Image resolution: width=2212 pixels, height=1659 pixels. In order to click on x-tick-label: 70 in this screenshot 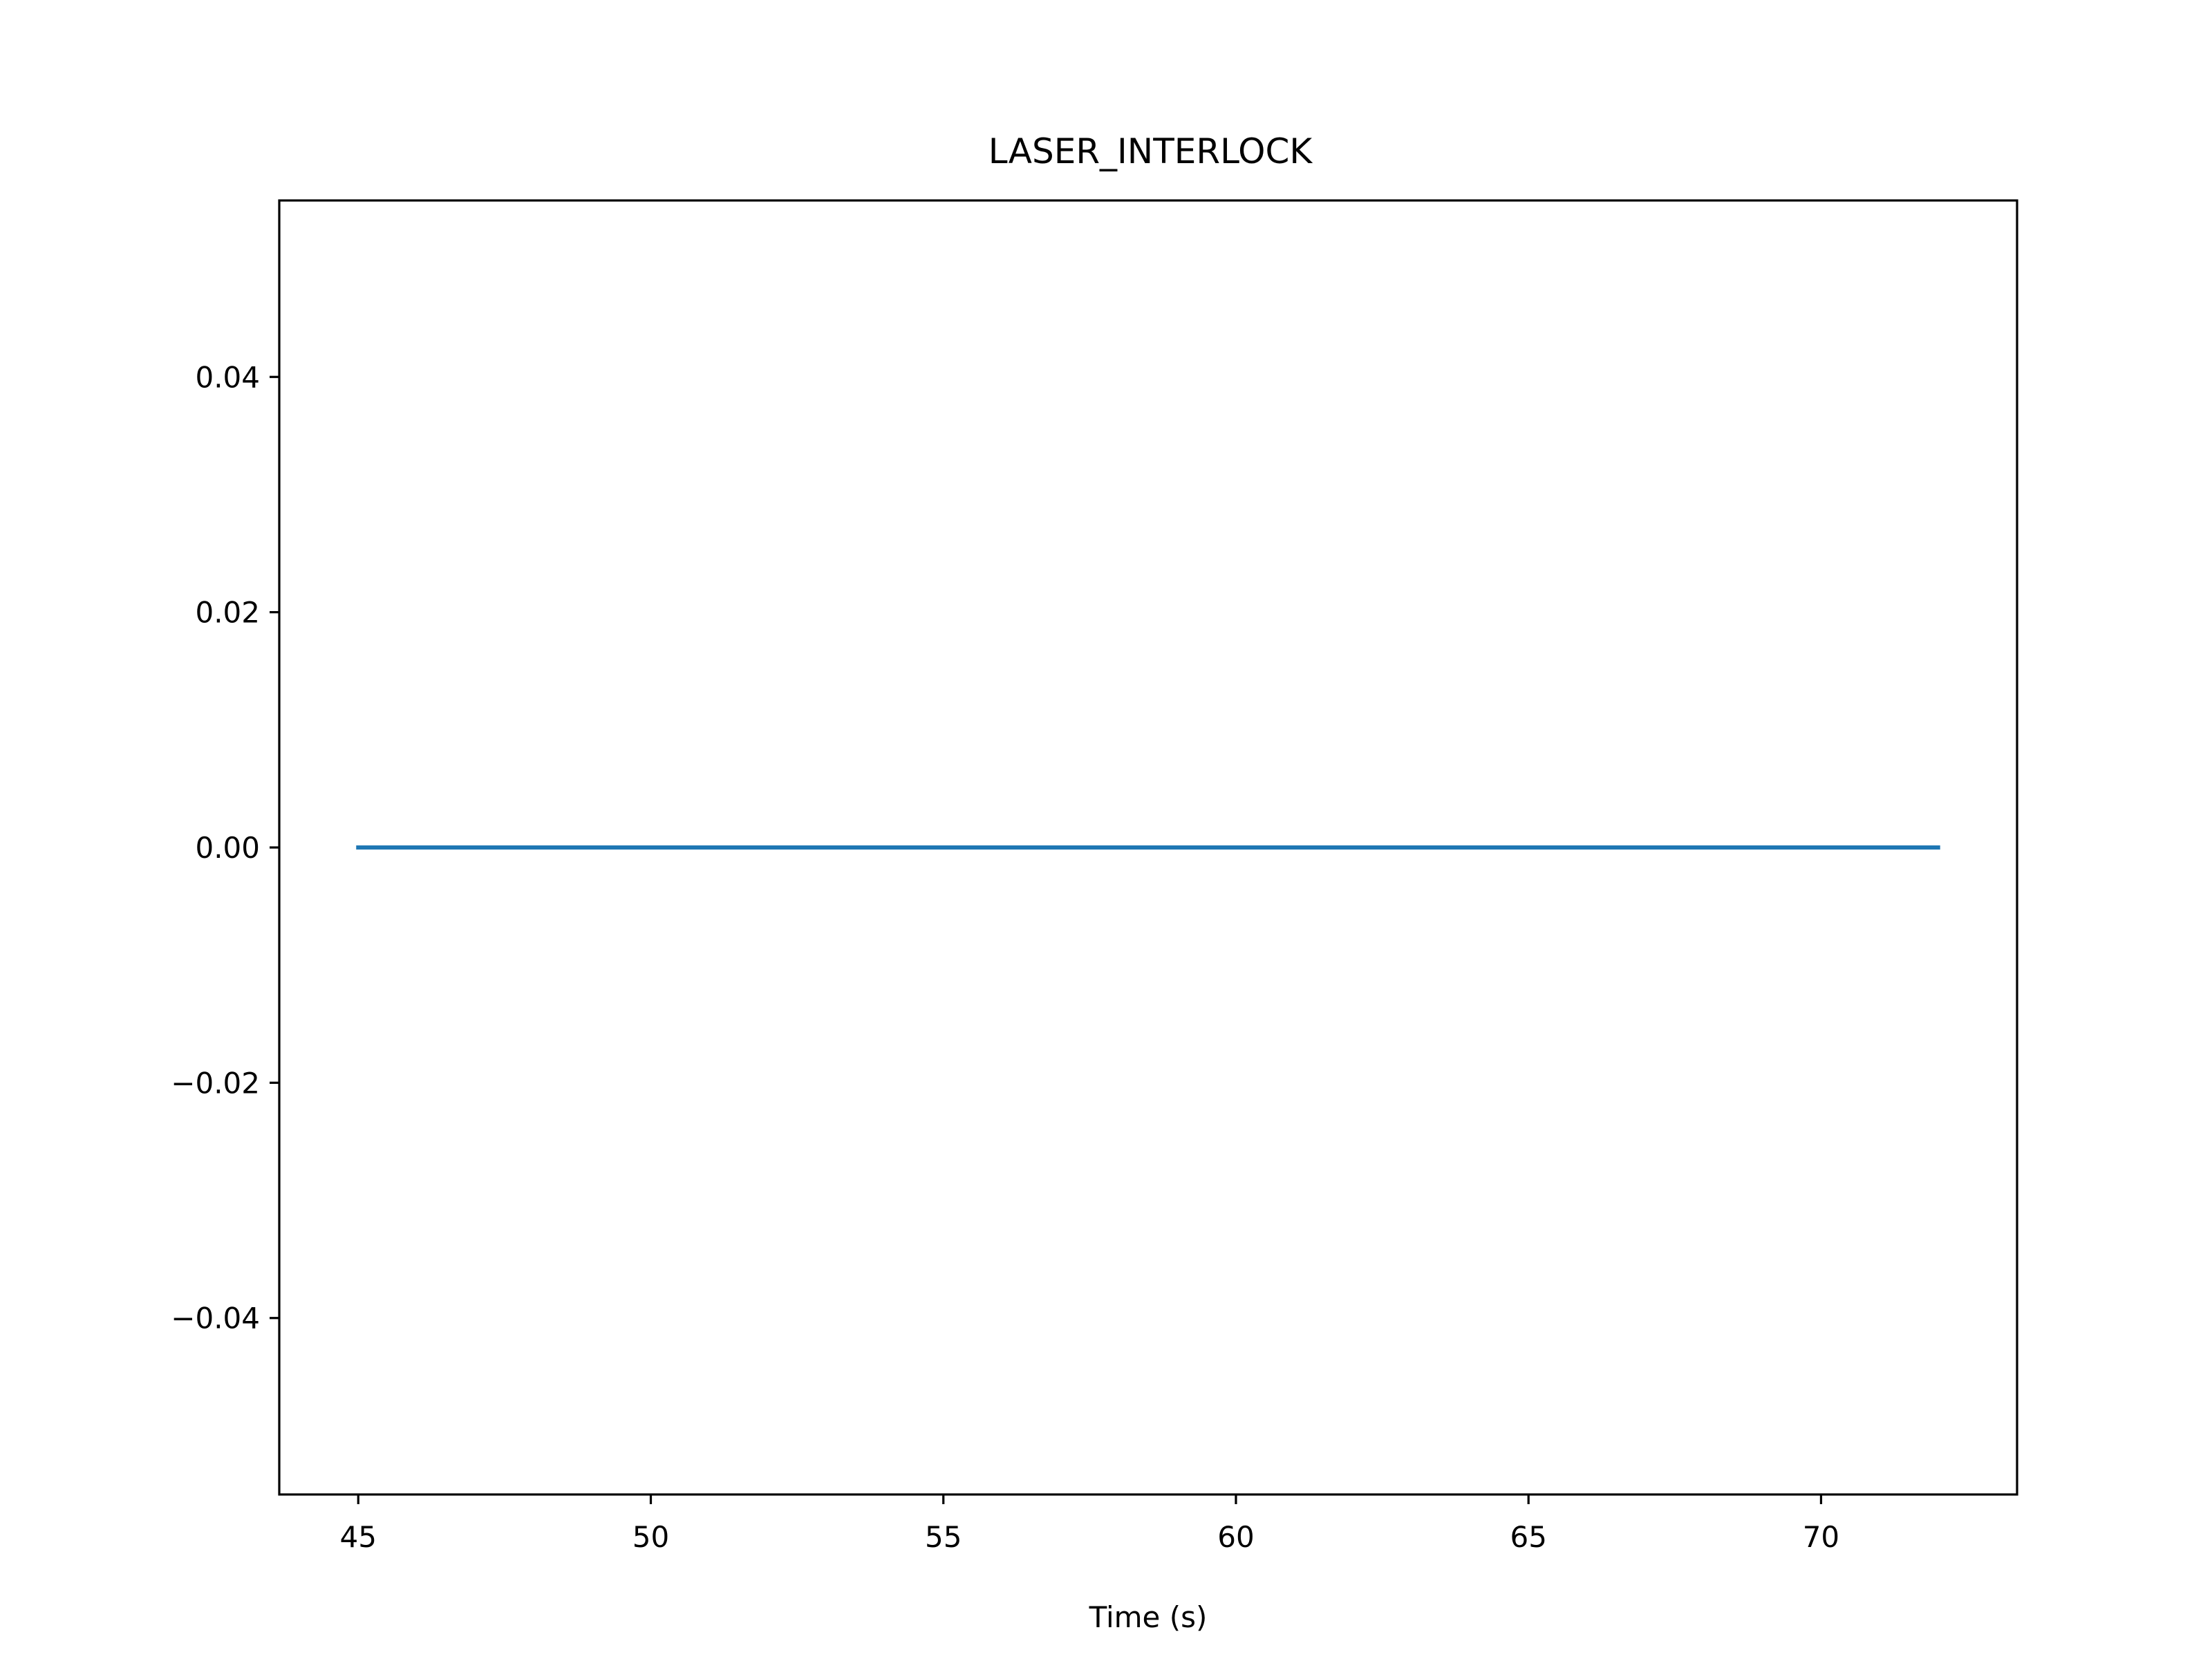, I will do `click(1821, 1537)`.